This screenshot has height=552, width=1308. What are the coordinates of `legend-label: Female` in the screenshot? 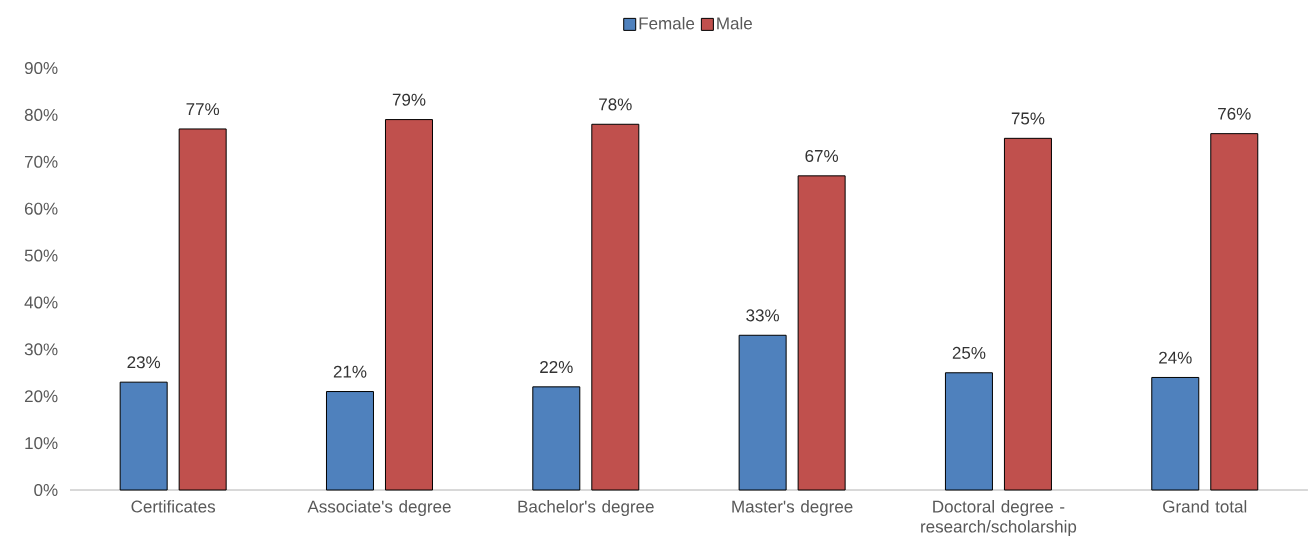 It's located at (667, 23).